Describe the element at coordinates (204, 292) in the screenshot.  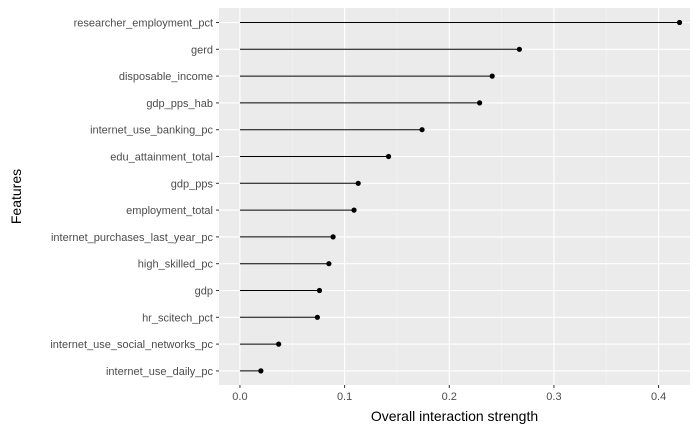
I see `y-tick-label: gdp` at that location.